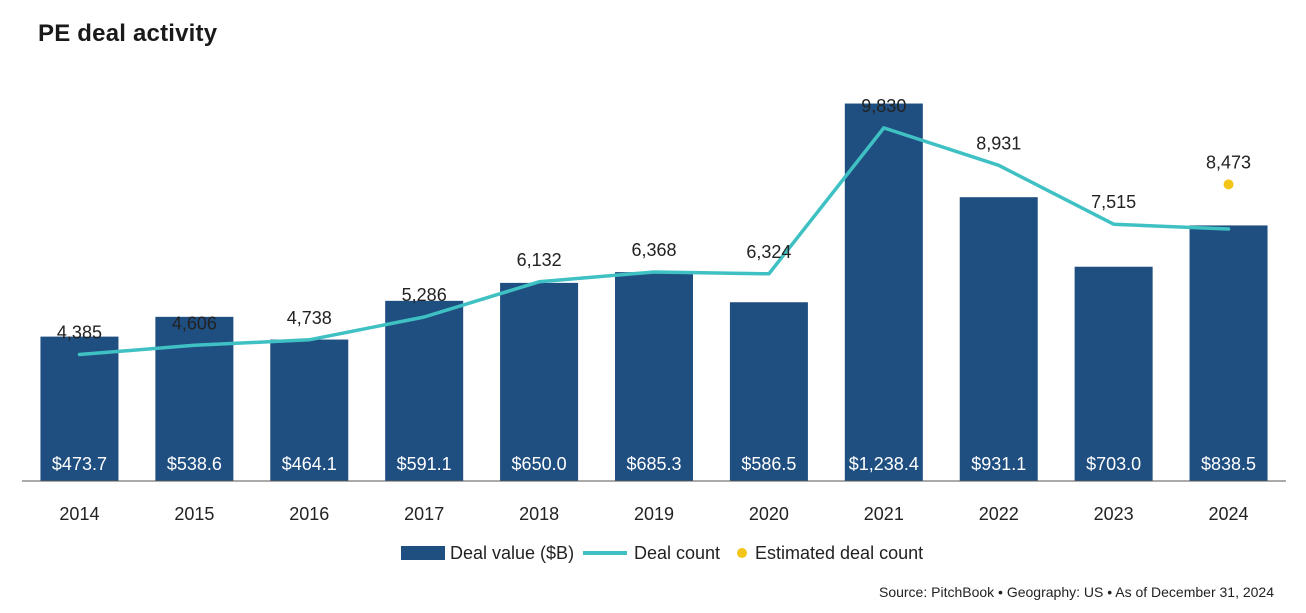 The width and height of the screenshot is (1306, 613). I want to click on legend-label-deal-count: Deal count, so click(677, 553).